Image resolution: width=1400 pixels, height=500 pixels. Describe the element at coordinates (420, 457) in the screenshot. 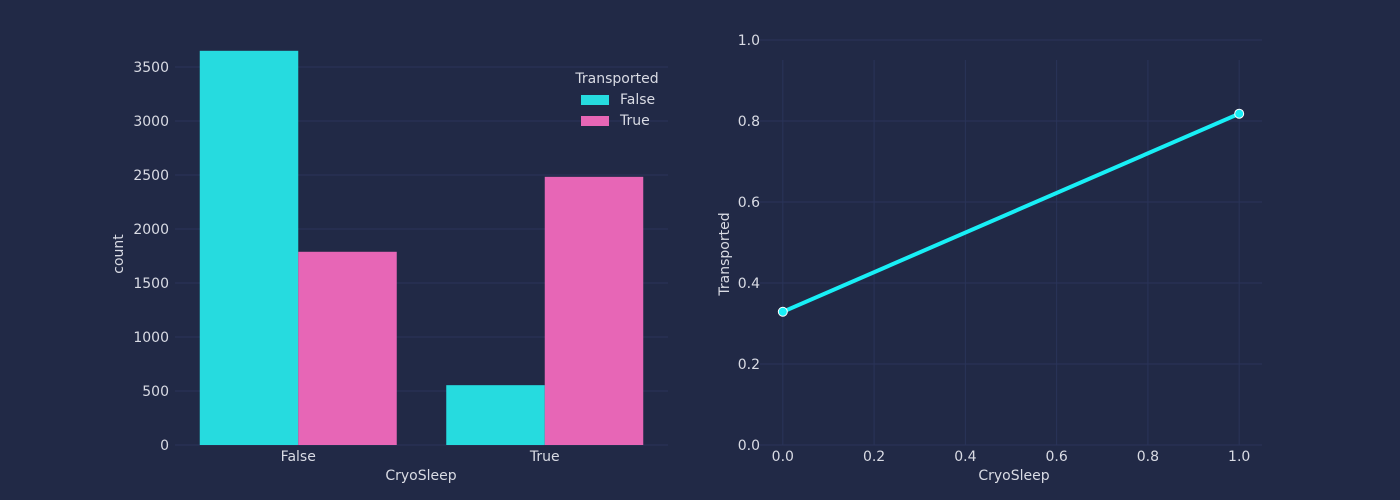

I see `bar-chart-x-ticks: False True` at that location.